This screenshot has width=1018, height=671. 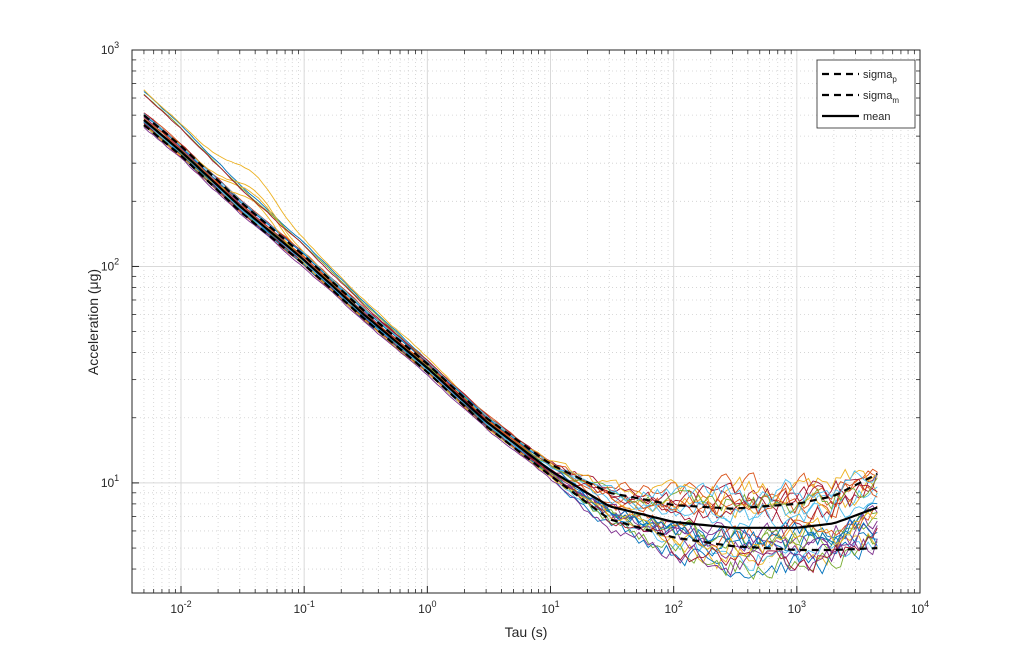 What do you see at coordinates (880, 76) in the screenshot?
I see `legend-label: sigmap` at bounding box center [880, 76].